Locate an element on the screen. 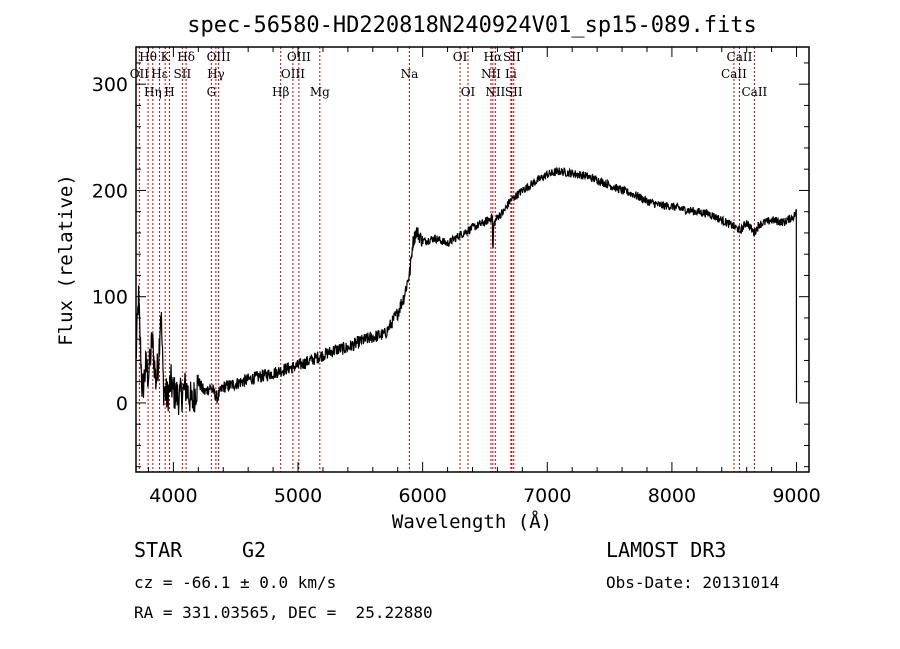 This screenshot has width=900, height=649. spectral-line-label: Hε is located at coordinates (159, 74).